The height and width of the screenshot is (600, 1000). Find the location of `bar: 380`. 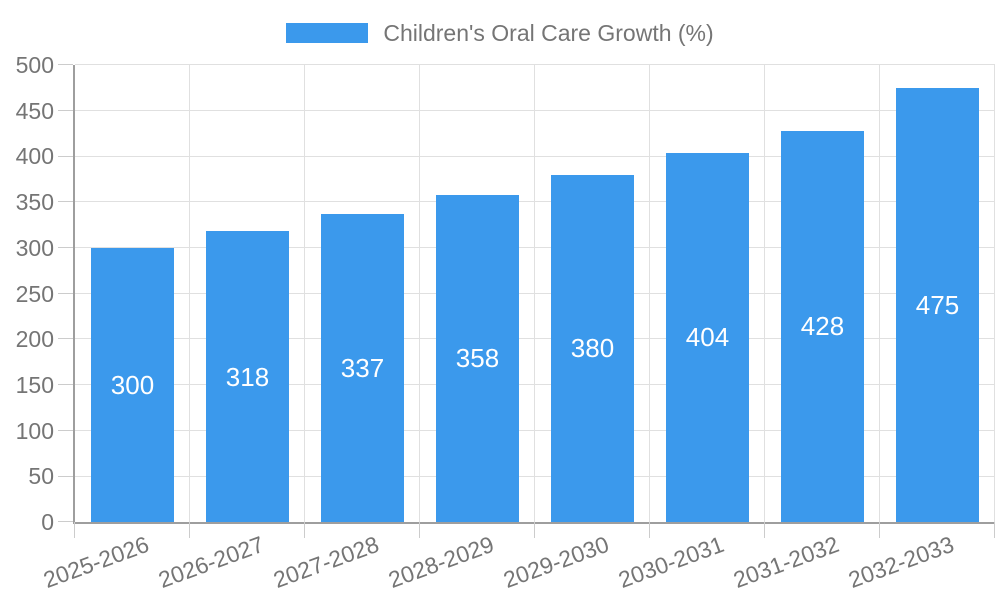

bar: 380 is located at coordinates (592, 348).